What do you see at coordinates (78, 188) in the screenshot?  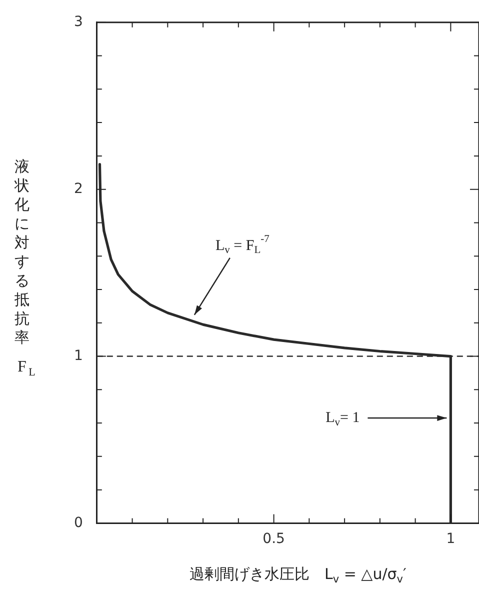 I see `y-tick-label: 2` at bounding box center [78, 188].